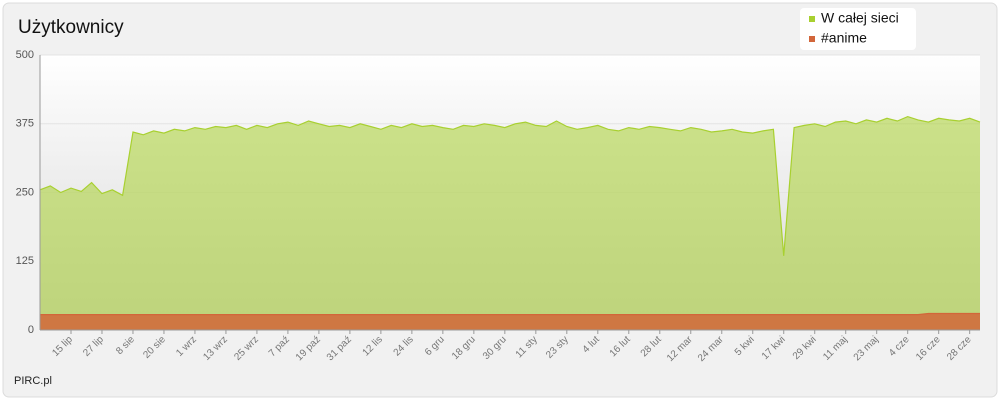  I want to click on y-tick-label: 125, so click(25, 261).